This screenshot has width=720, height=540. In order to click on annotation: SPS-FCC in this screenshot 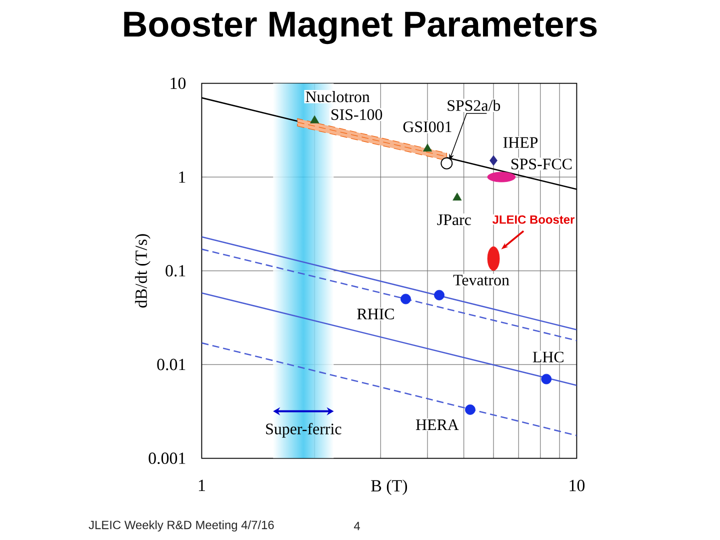, I will do `click(542, 164)`.